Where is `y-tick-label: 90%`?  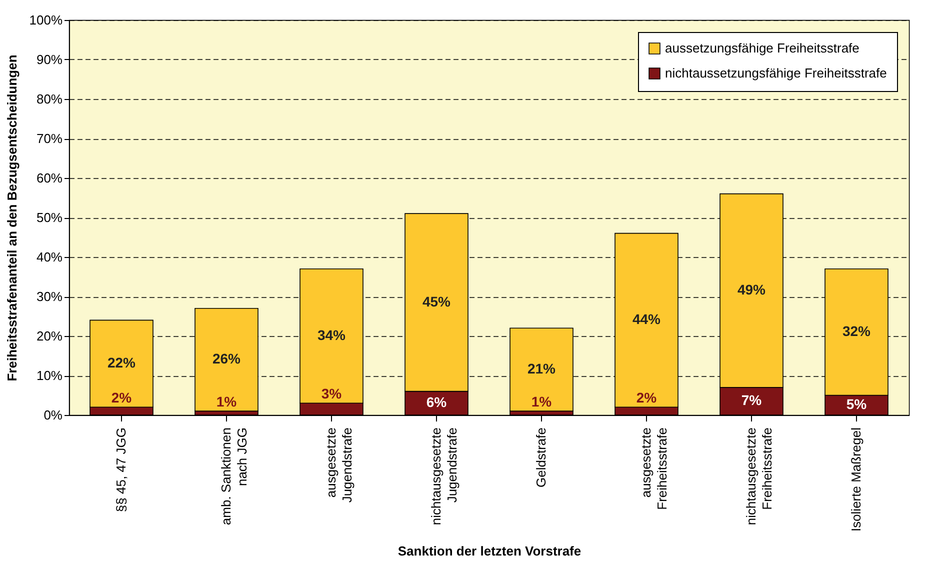
y-tick-label: 90% is located at coordinates (49, 59).